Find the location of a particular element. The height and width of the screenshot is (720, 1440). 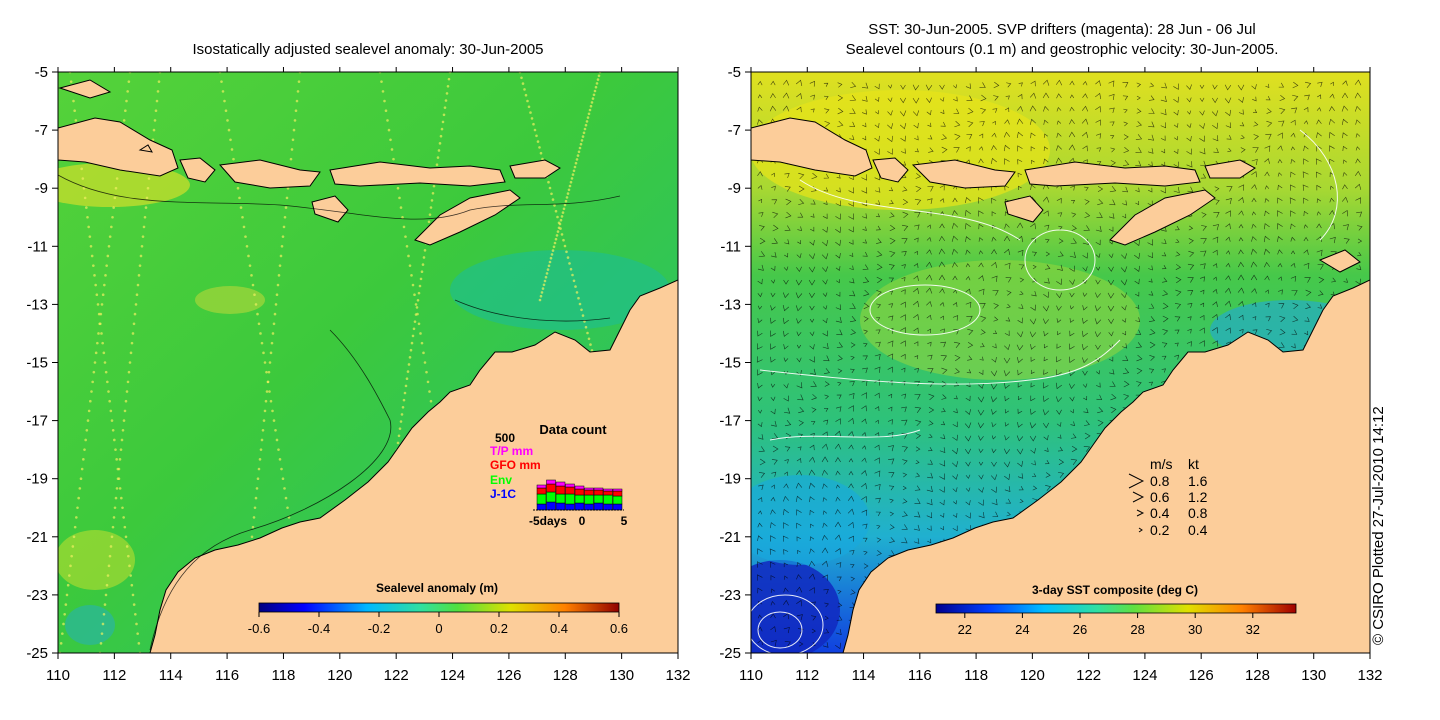

right-x-tick-label: 124 is located at coordinates (1144, 675).